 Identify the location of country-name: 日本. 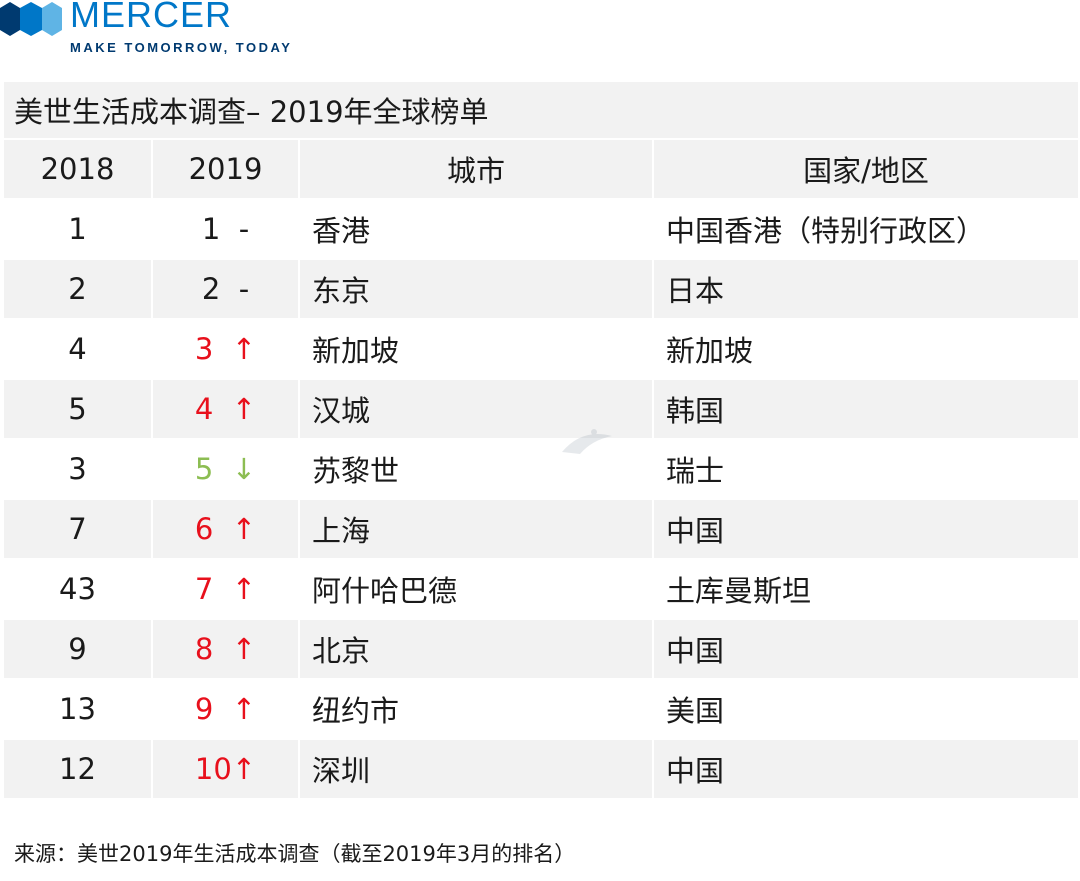
(865, 289).